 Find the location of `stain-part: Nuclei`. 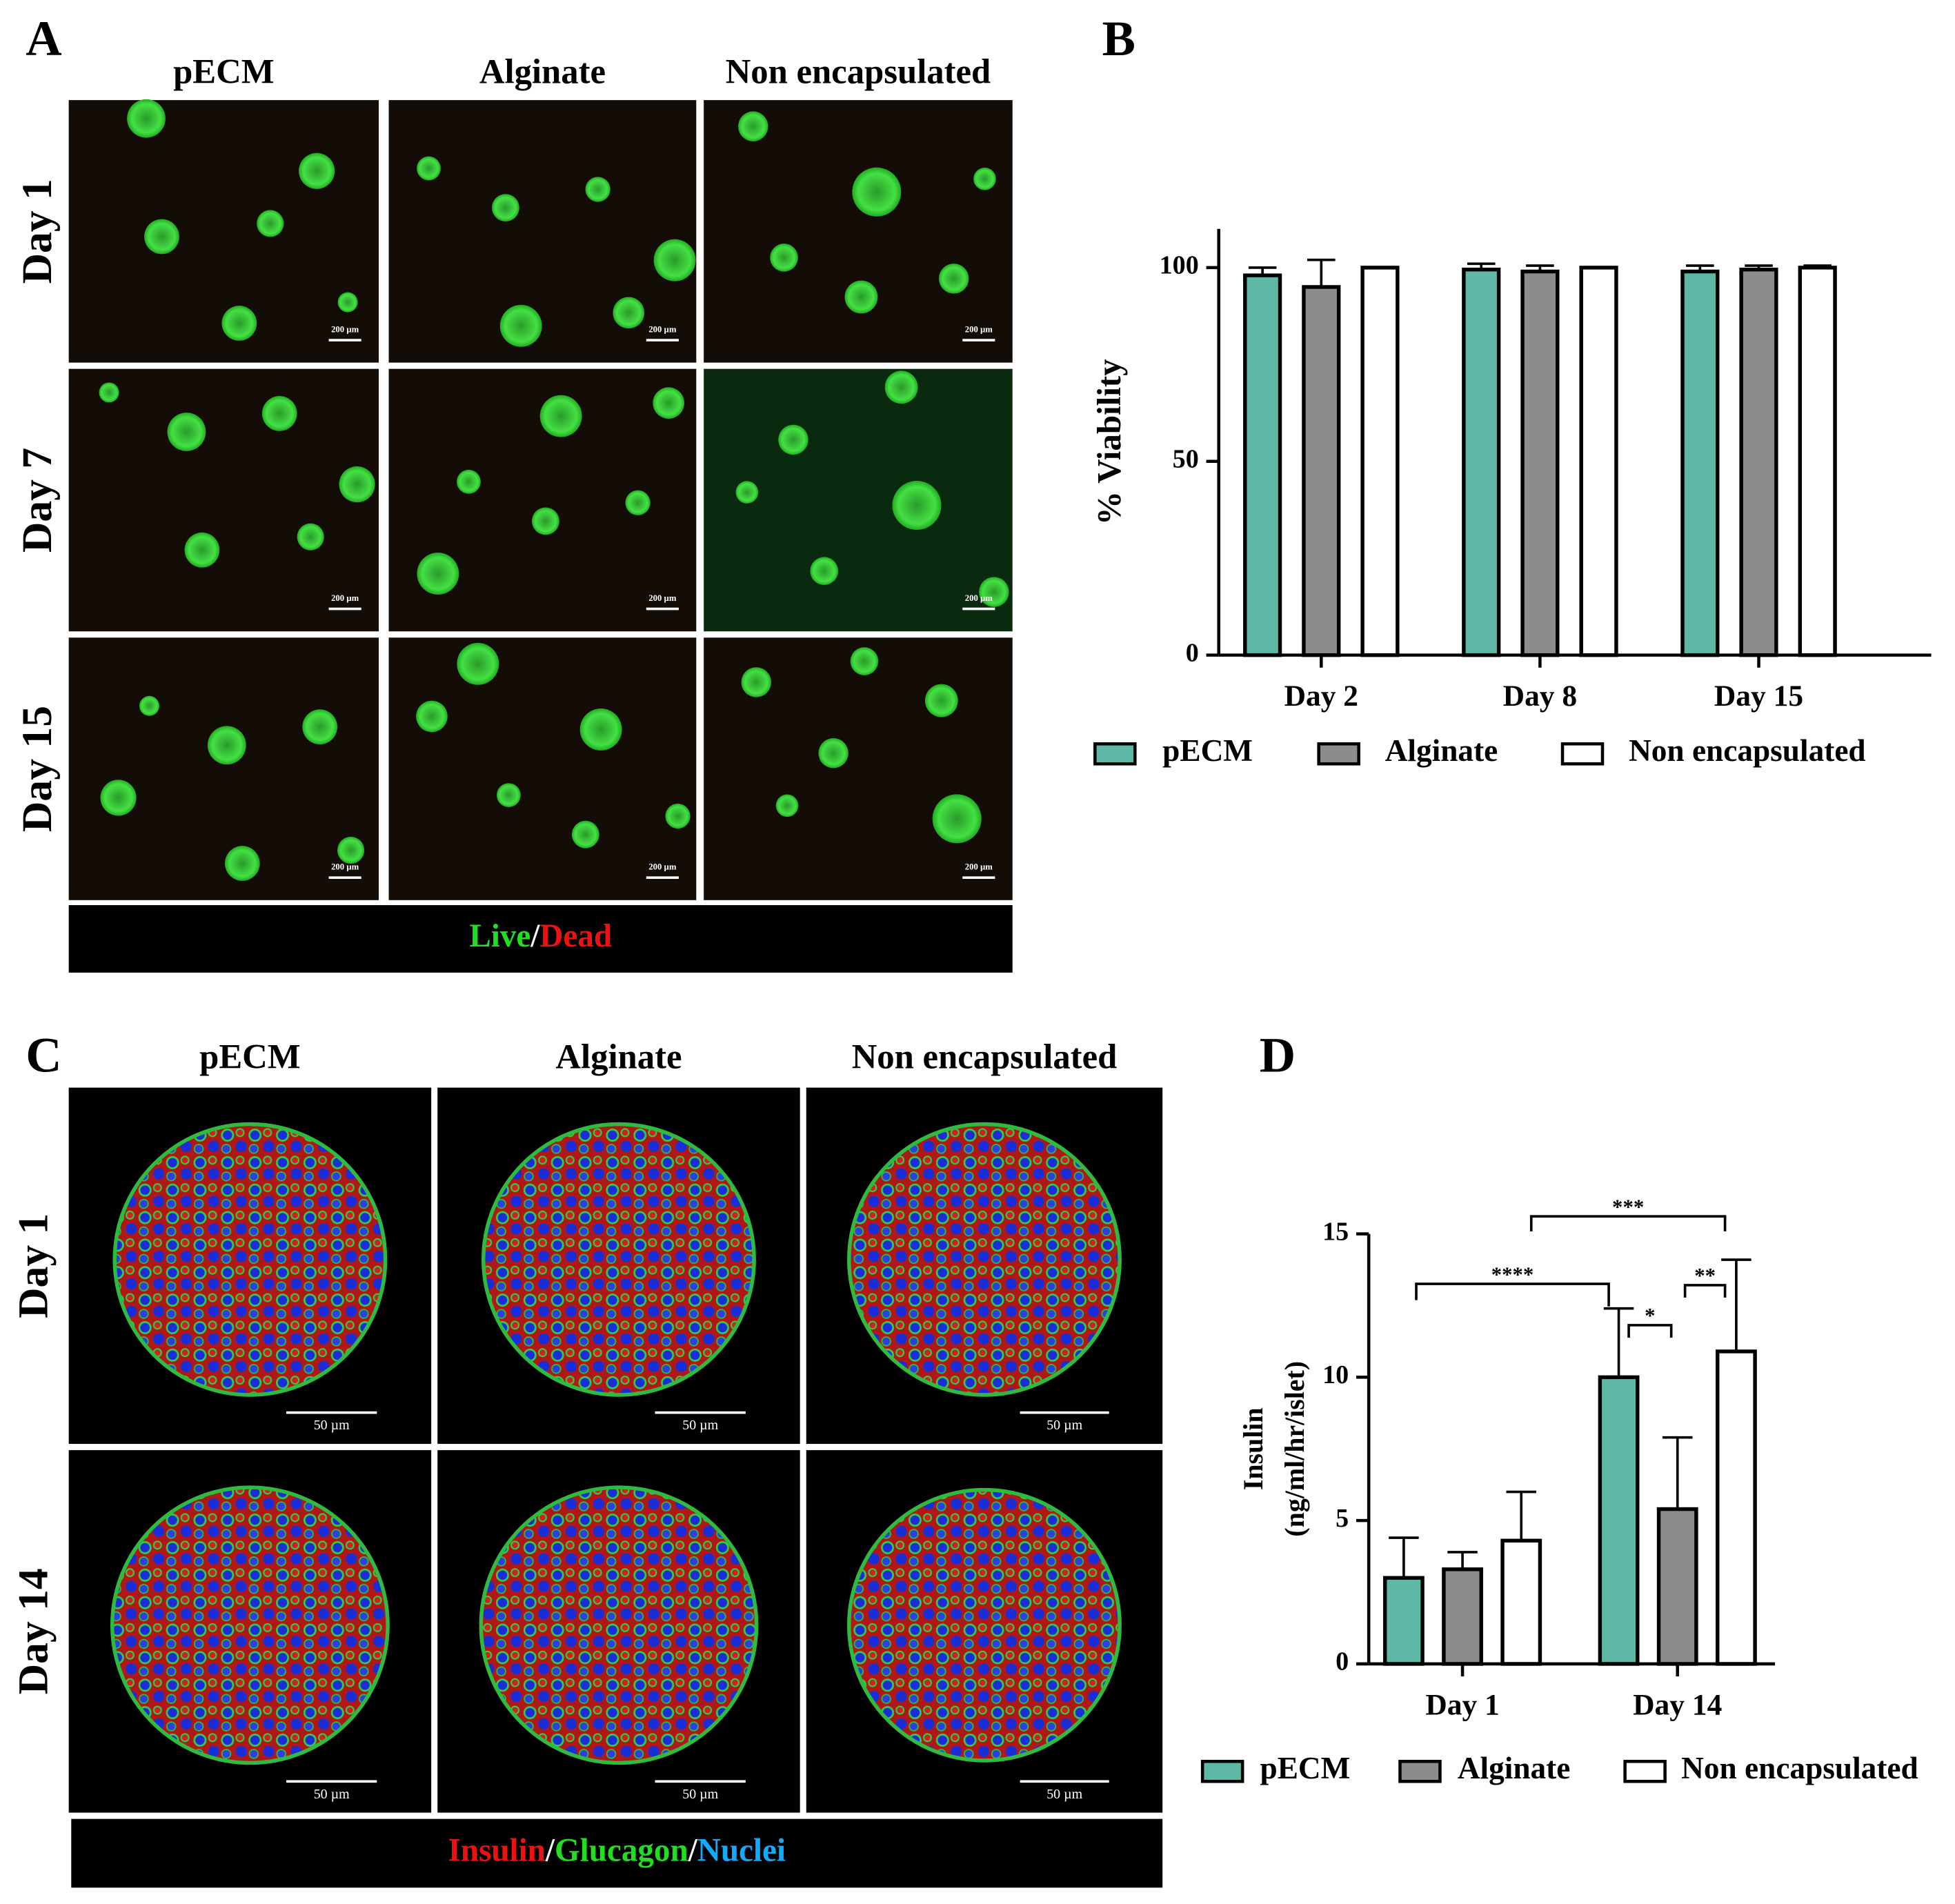

stain-part: Nuclei is located at coordinates (741, 1850).